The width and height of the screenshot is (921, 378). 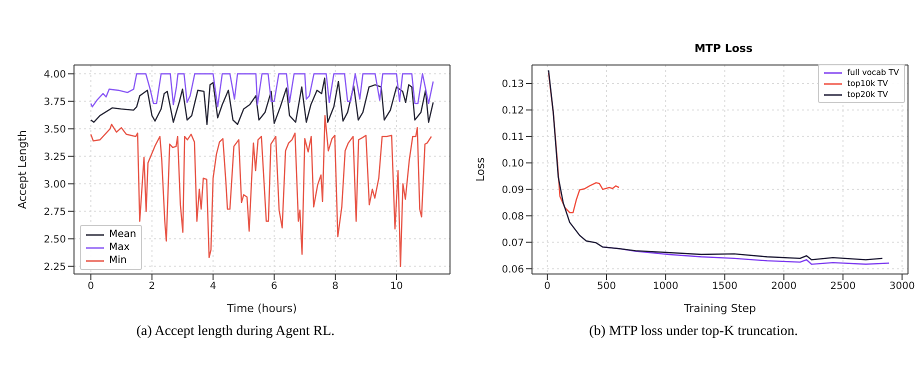 What do you see at coordinates (513, 216) in the screenshot?
I see `y-tick-label: 0.08` at bounding box center [513, 216].